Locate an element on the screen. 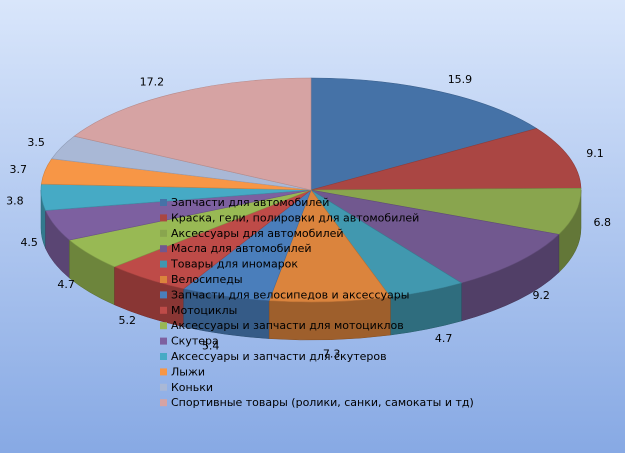 The height and width of the screenshot is (453, 625). data-label-6: 5.4 is located at coordinates (211, 345).